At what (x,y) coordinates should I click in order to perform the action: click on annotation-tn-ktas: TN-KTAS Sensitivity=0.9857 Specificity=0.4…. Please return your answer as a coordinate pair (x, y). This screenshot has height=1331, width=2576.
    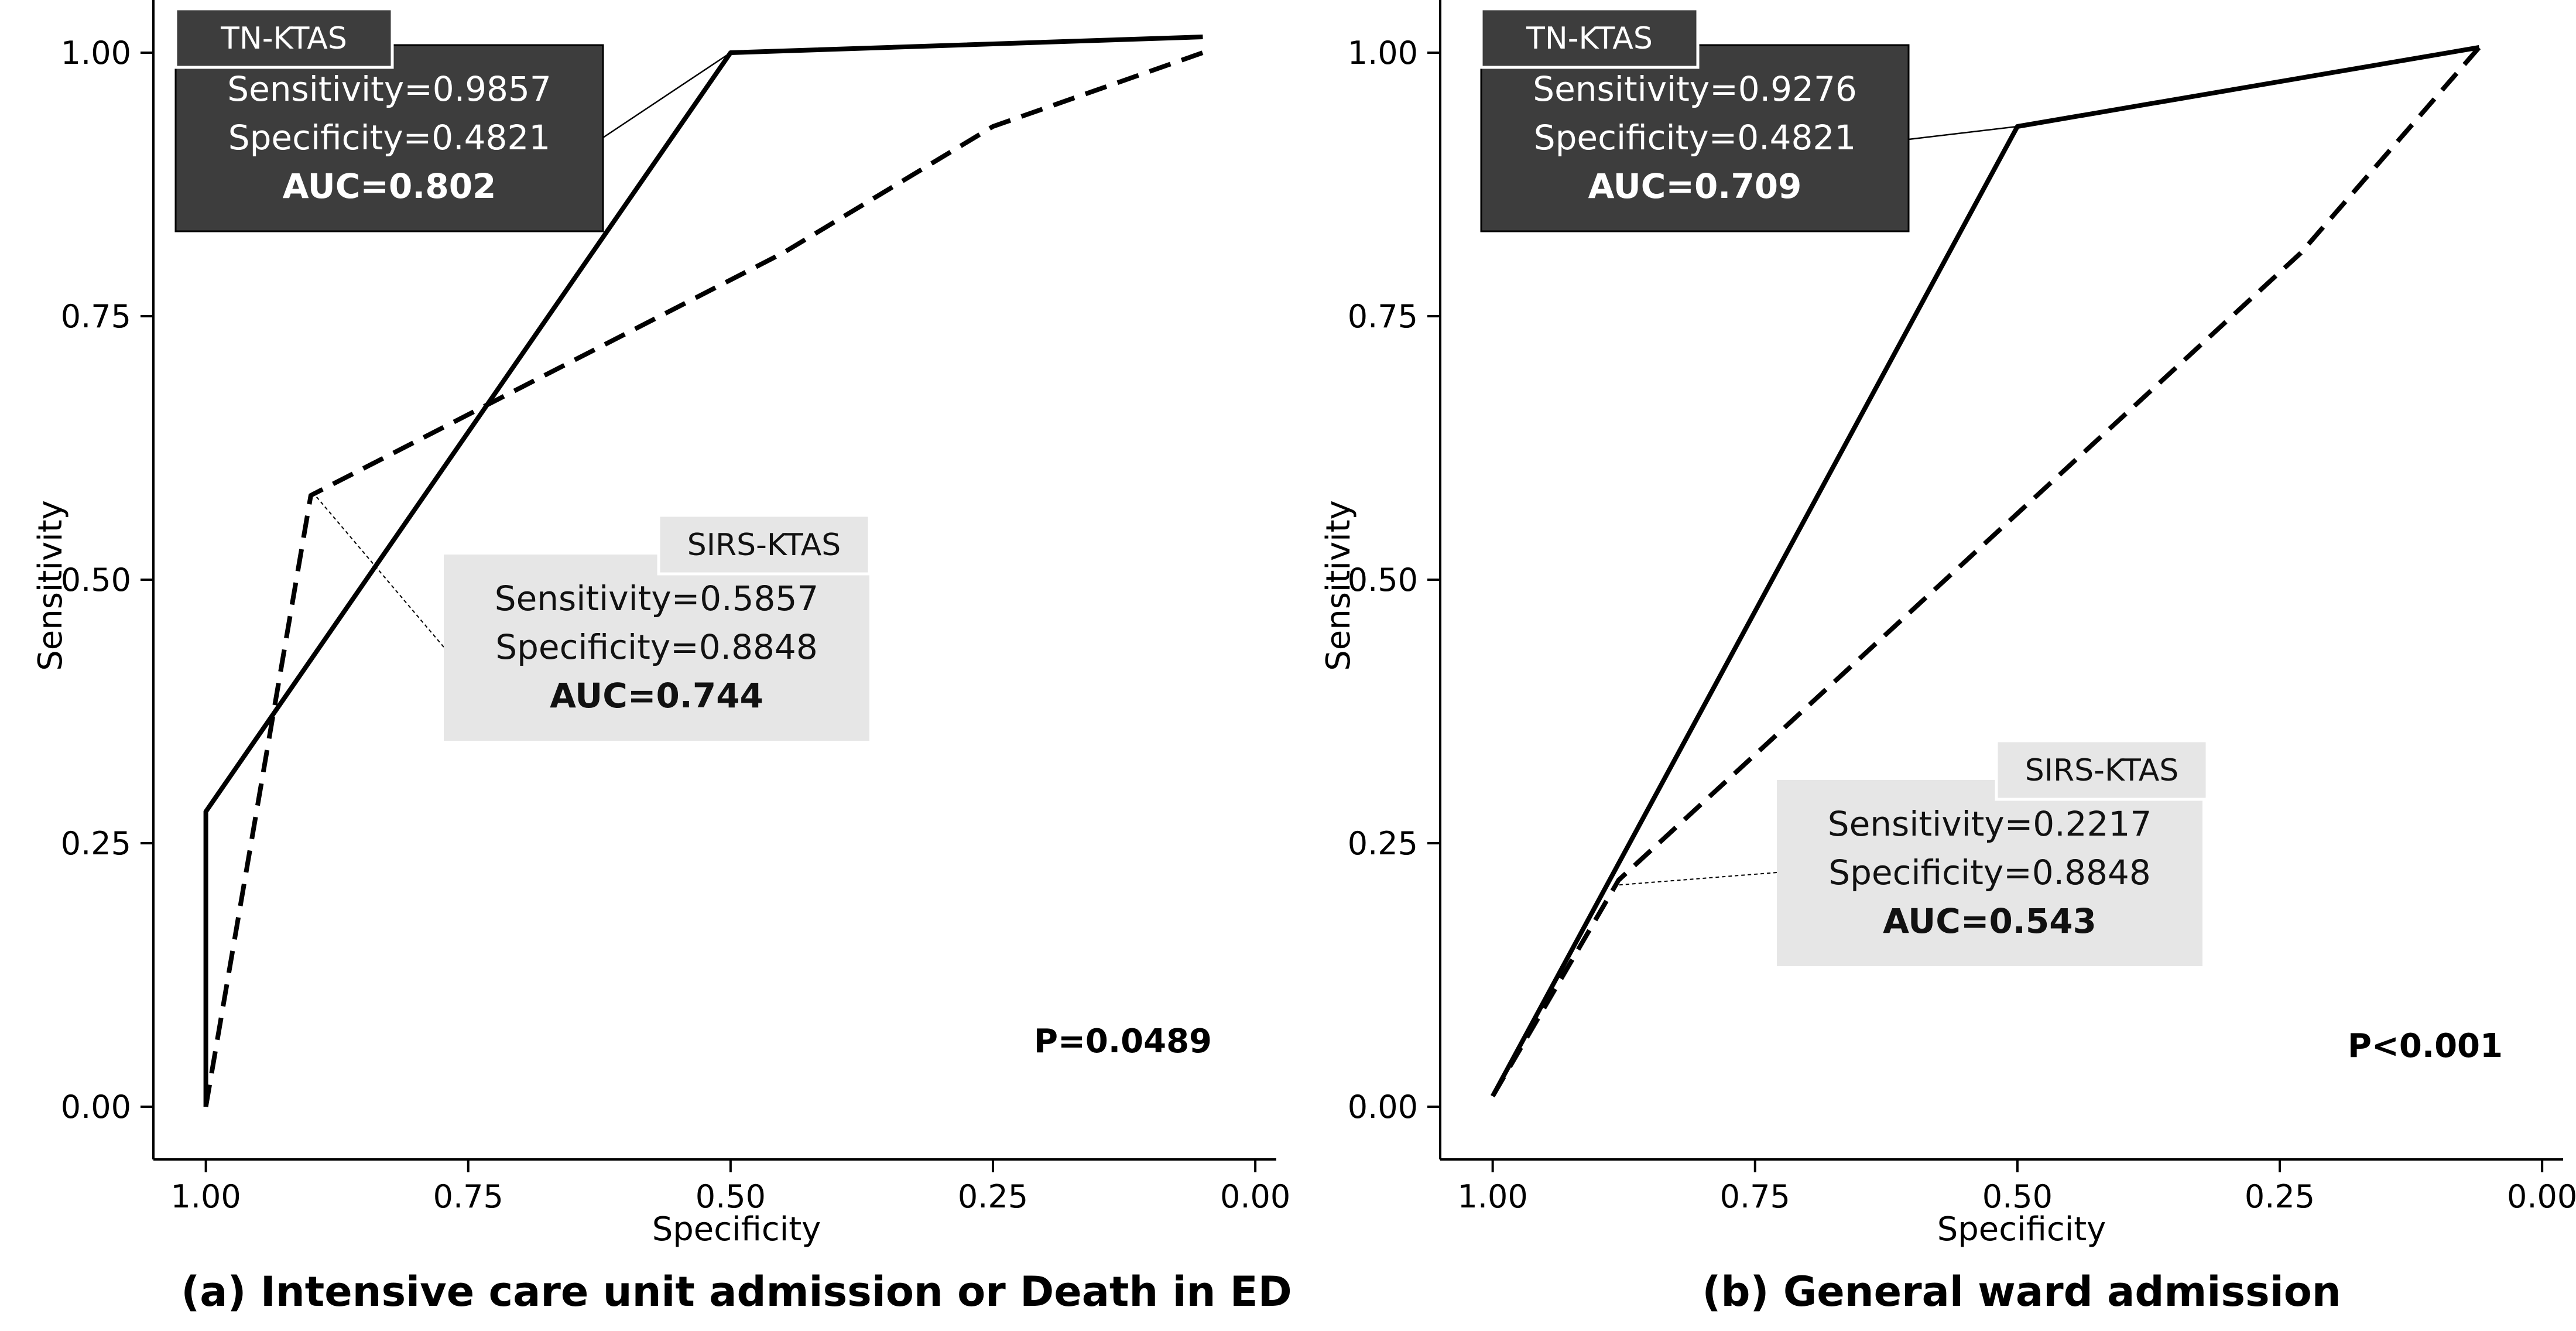
    Looking at the image, I should click on (452, 120).